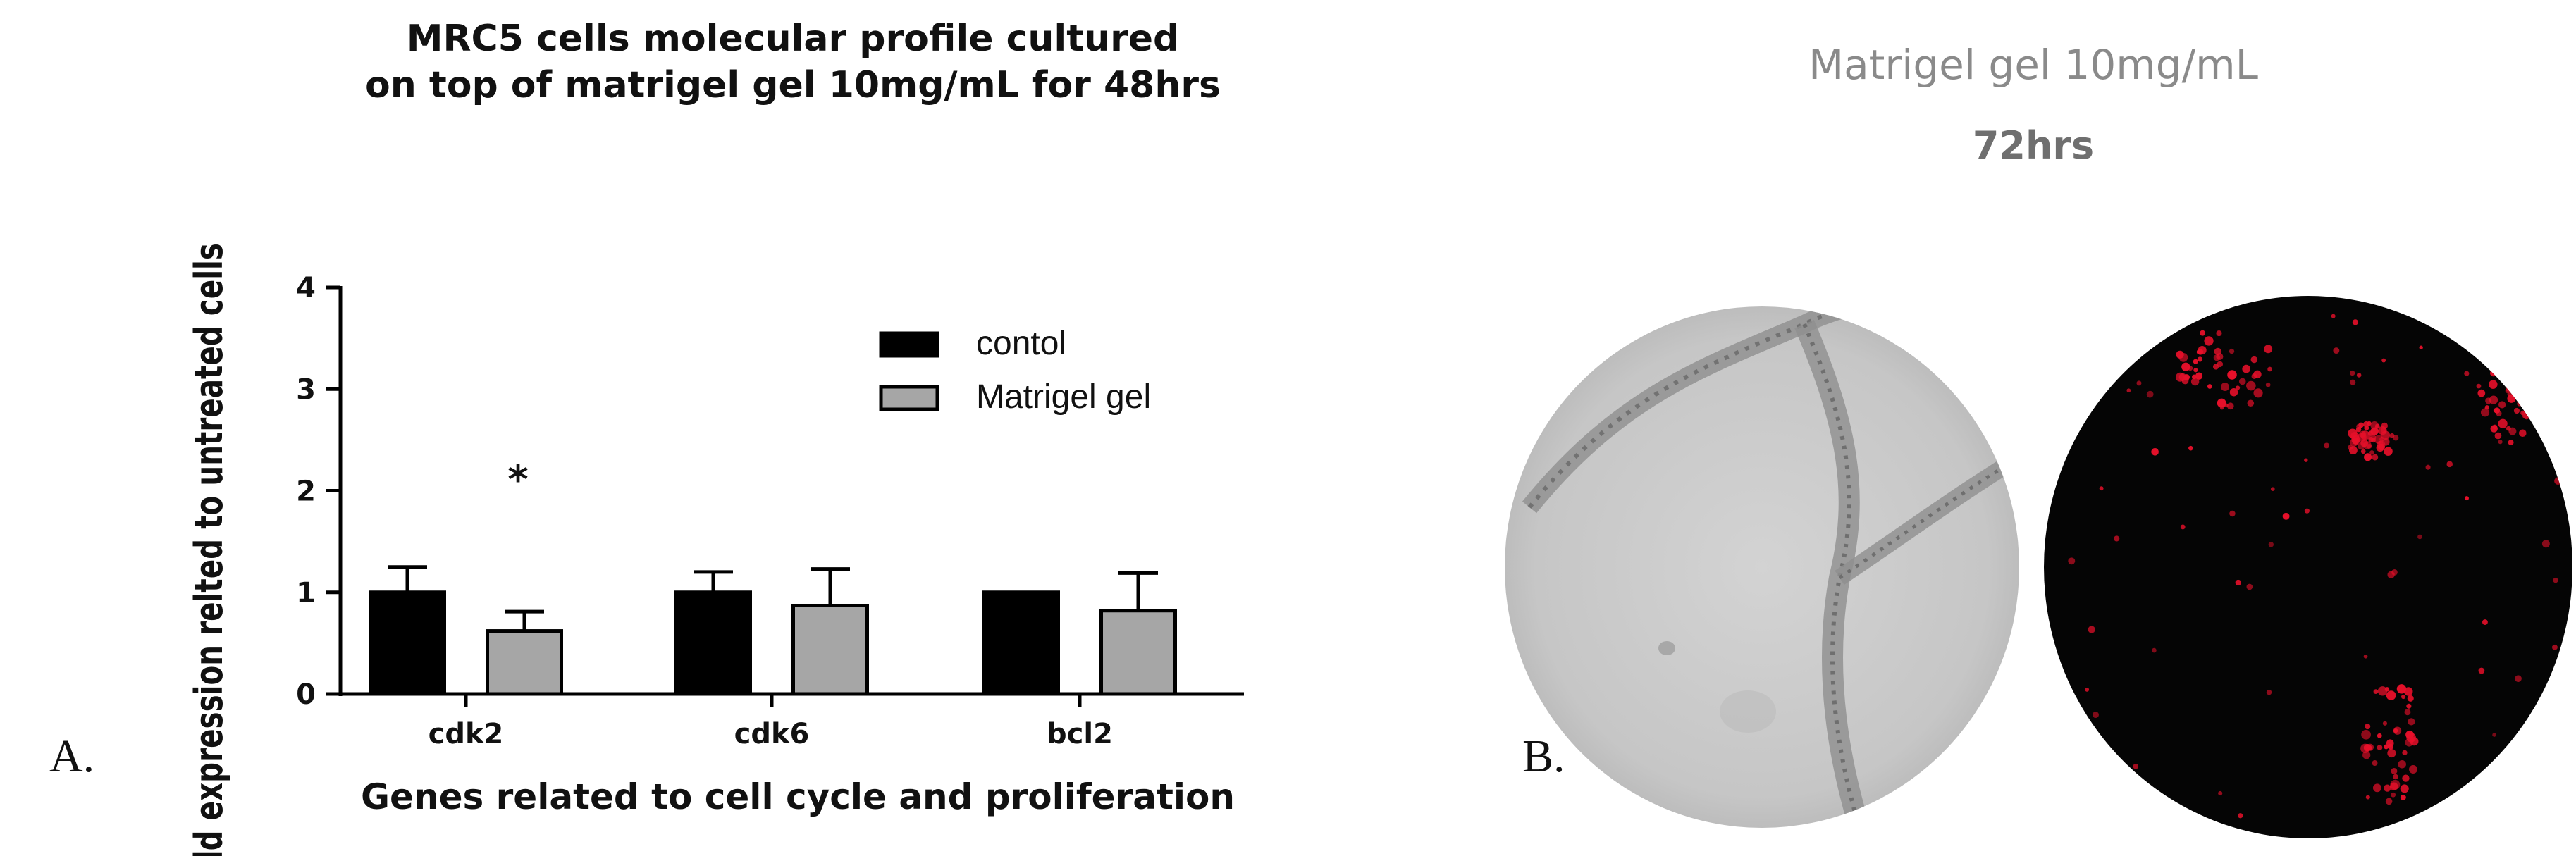 The image size is (2576, 856). Describe the element at coordinates (466, 734) in the screenshot. I see `x-tick-label: cdk2` at that location.